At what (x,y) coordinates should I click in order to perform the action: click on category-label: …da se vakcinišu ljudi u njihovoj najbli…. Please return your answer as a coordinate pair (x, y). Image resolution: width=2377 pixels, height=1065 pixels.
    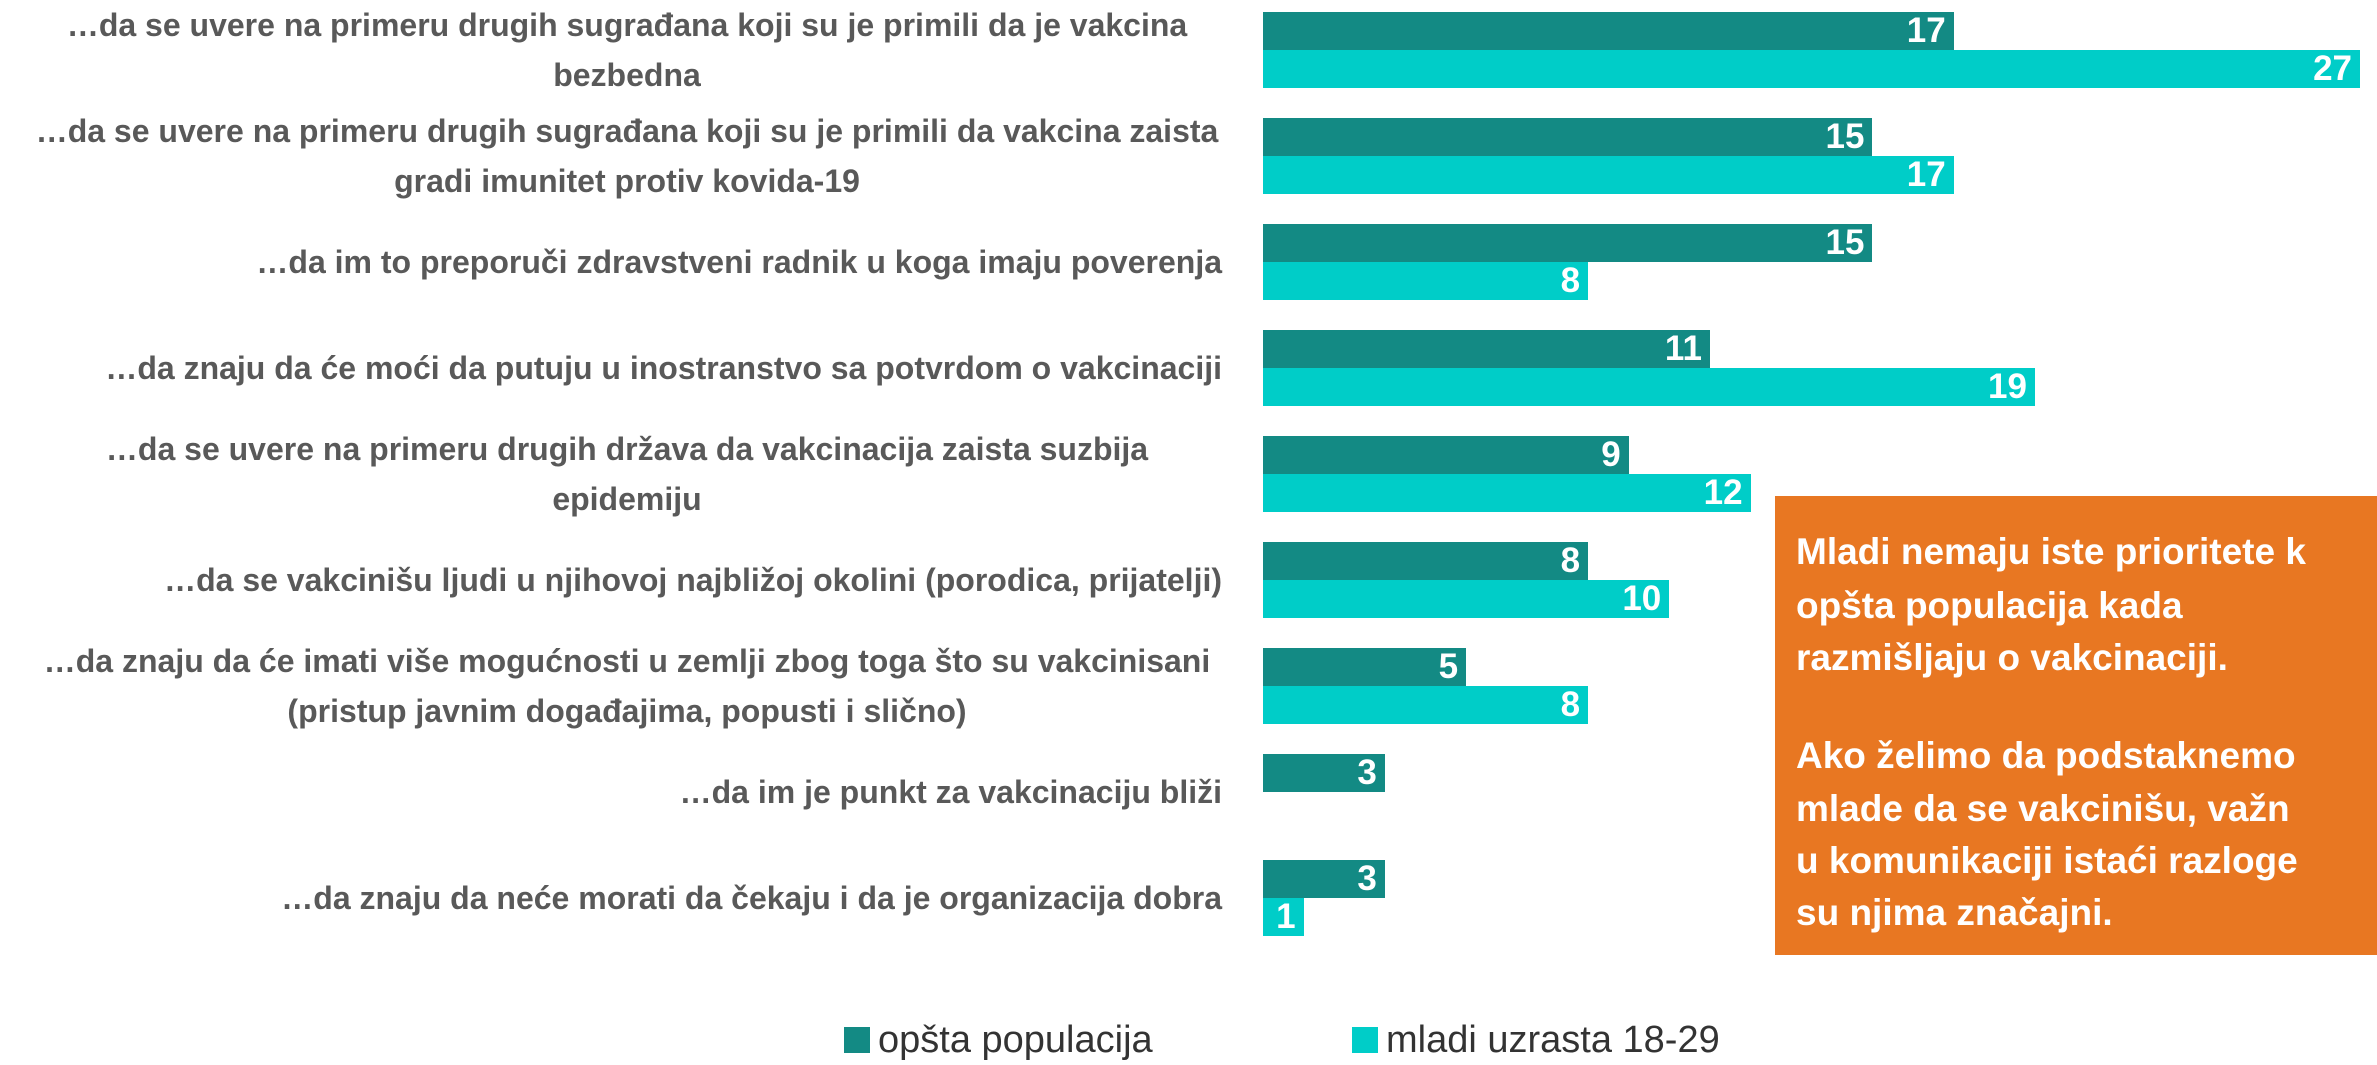
    Looking at the image, I should click on (693, 580).